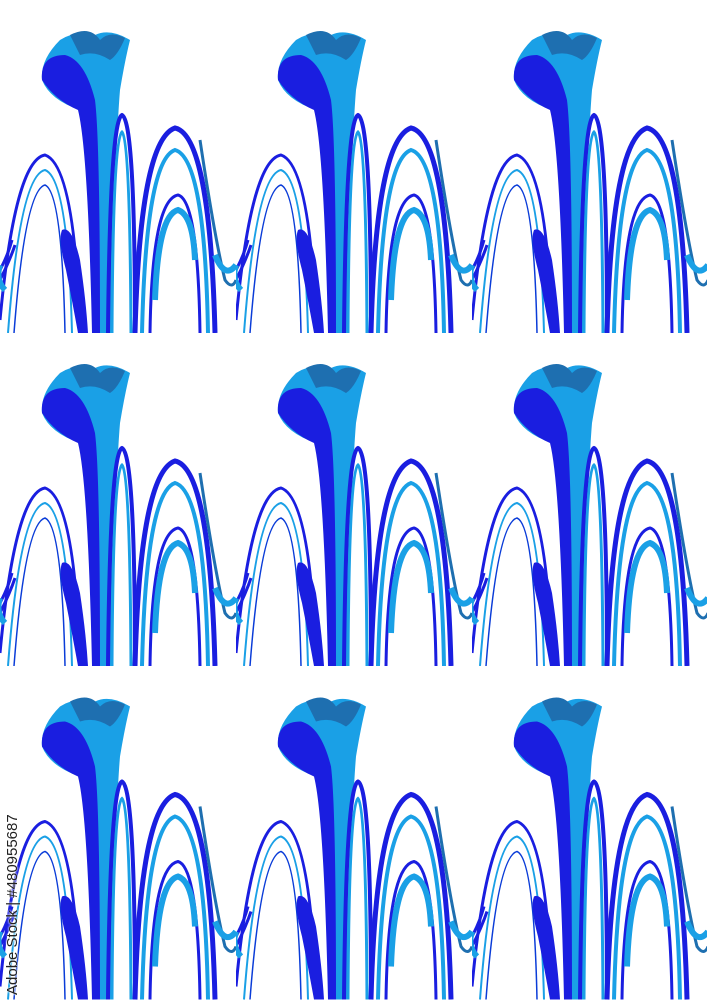 The width and height of the screenshot is (707, 1000). I want to click on stock-watermark: Adobe Stock | #480955687, so click(12, 904).